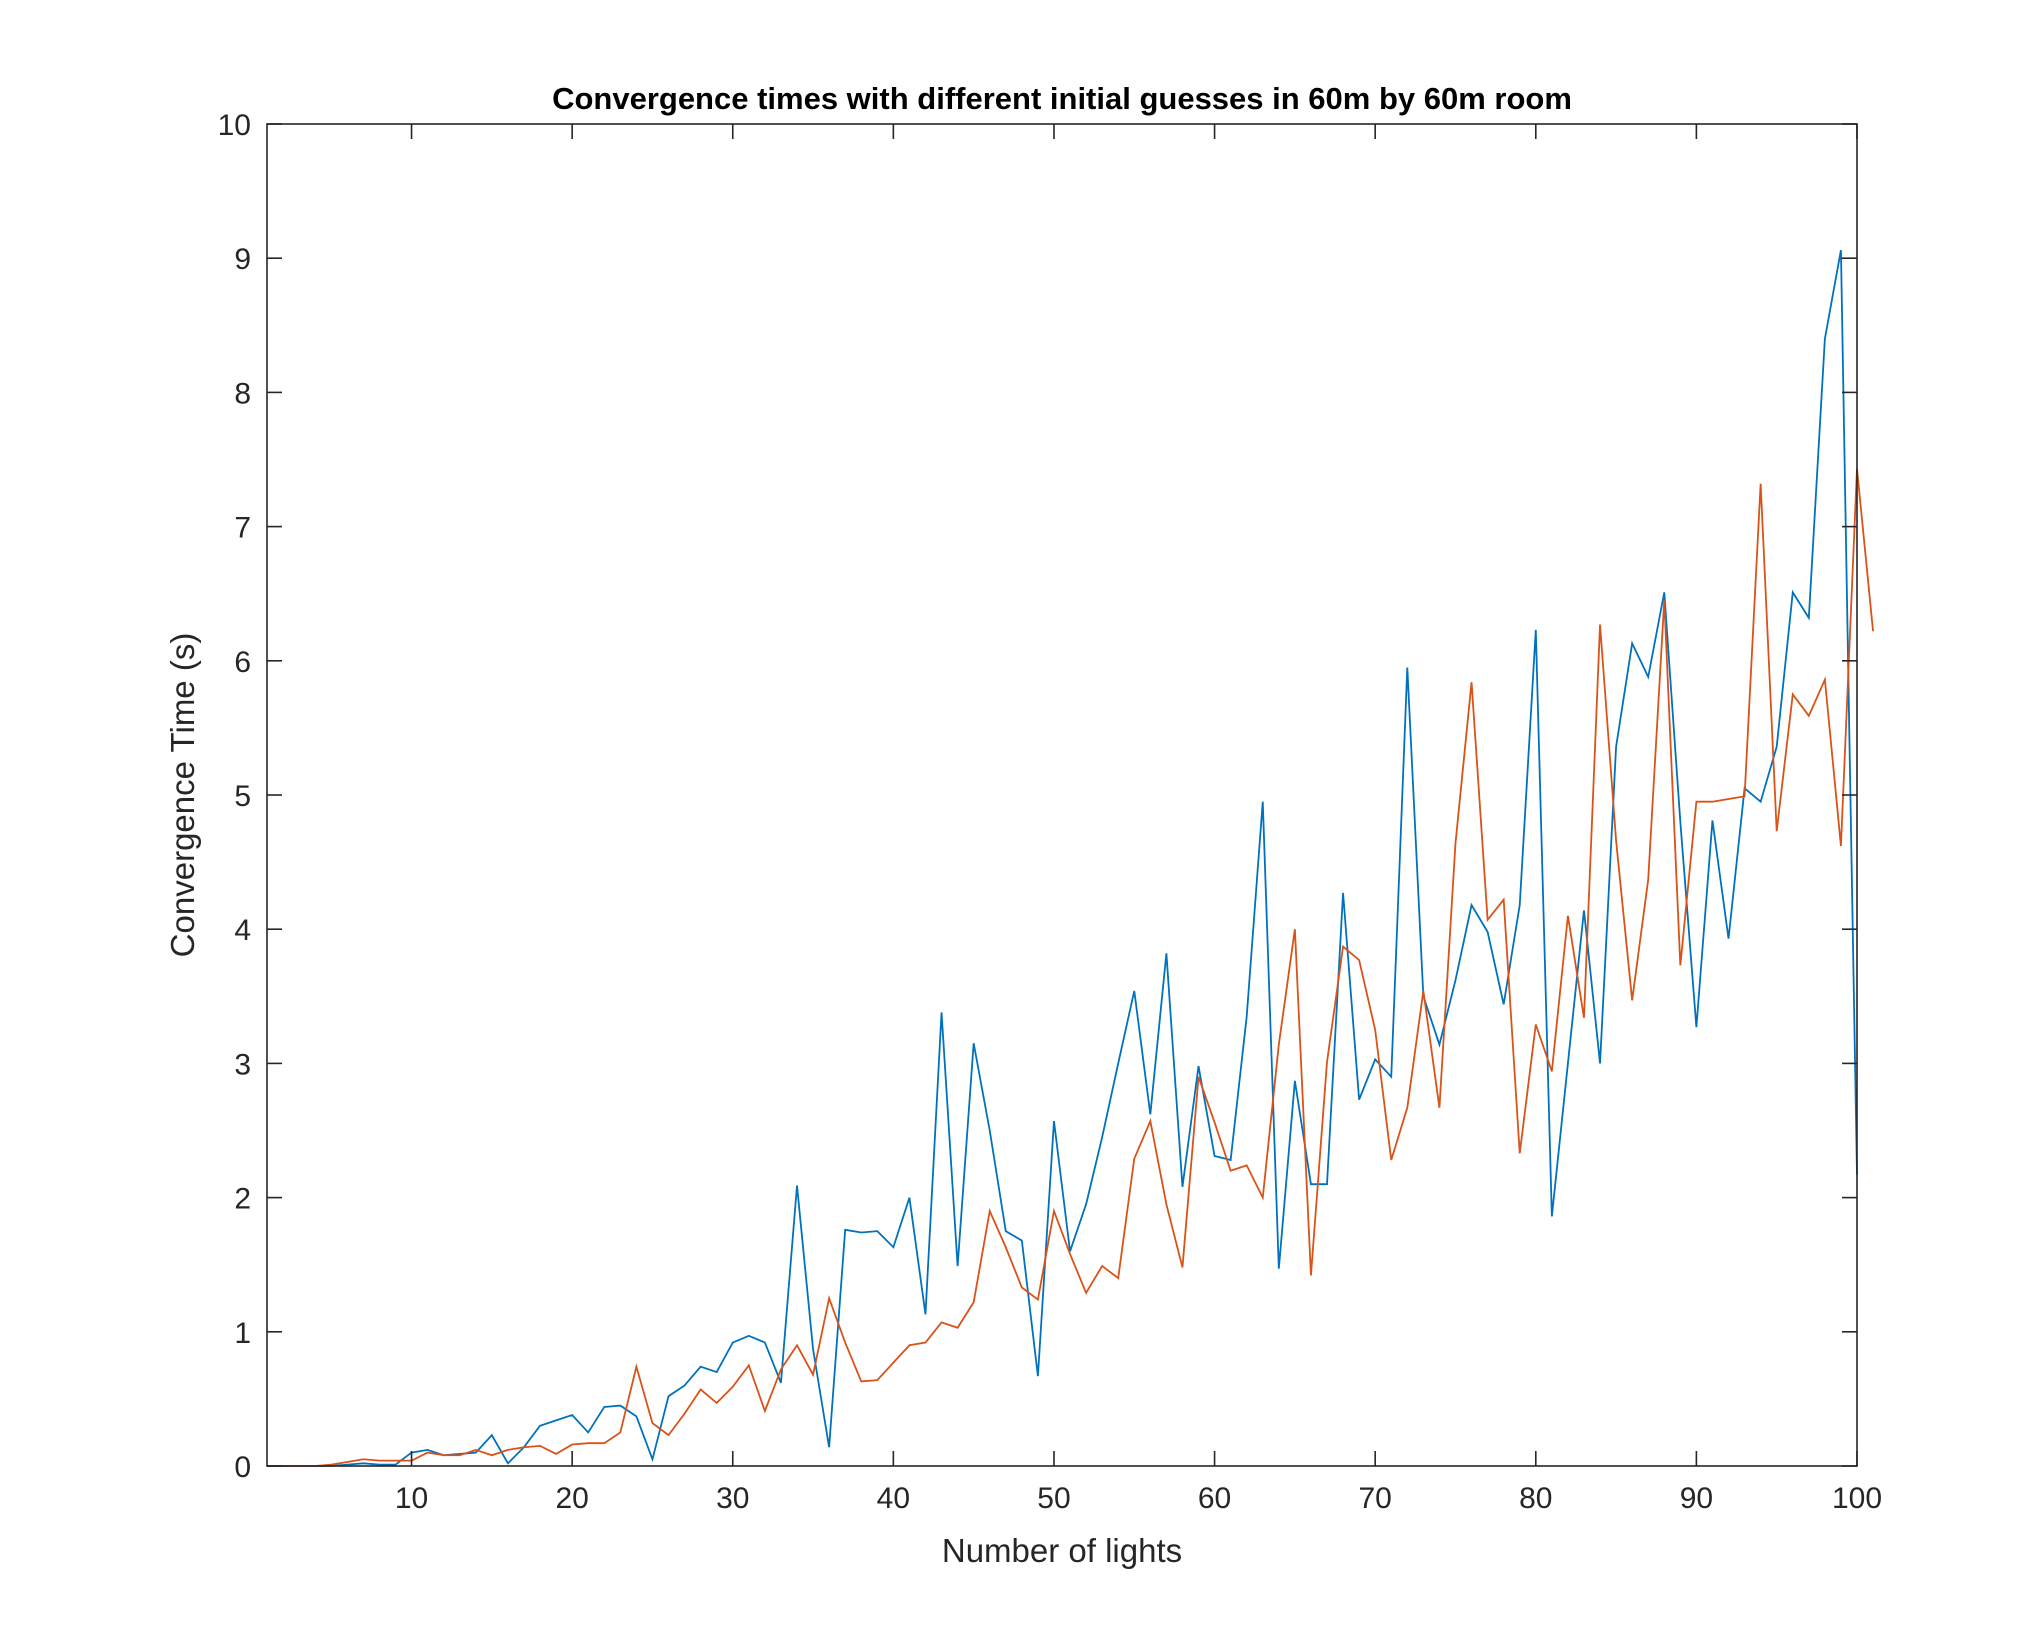 Image resolution: width=2033 pixels, height=1635 pixels. What do you see at coordinates (242, 1199) in the screenshot?
I see `y-tick-label: 2` at bounding box center [242, 1199].